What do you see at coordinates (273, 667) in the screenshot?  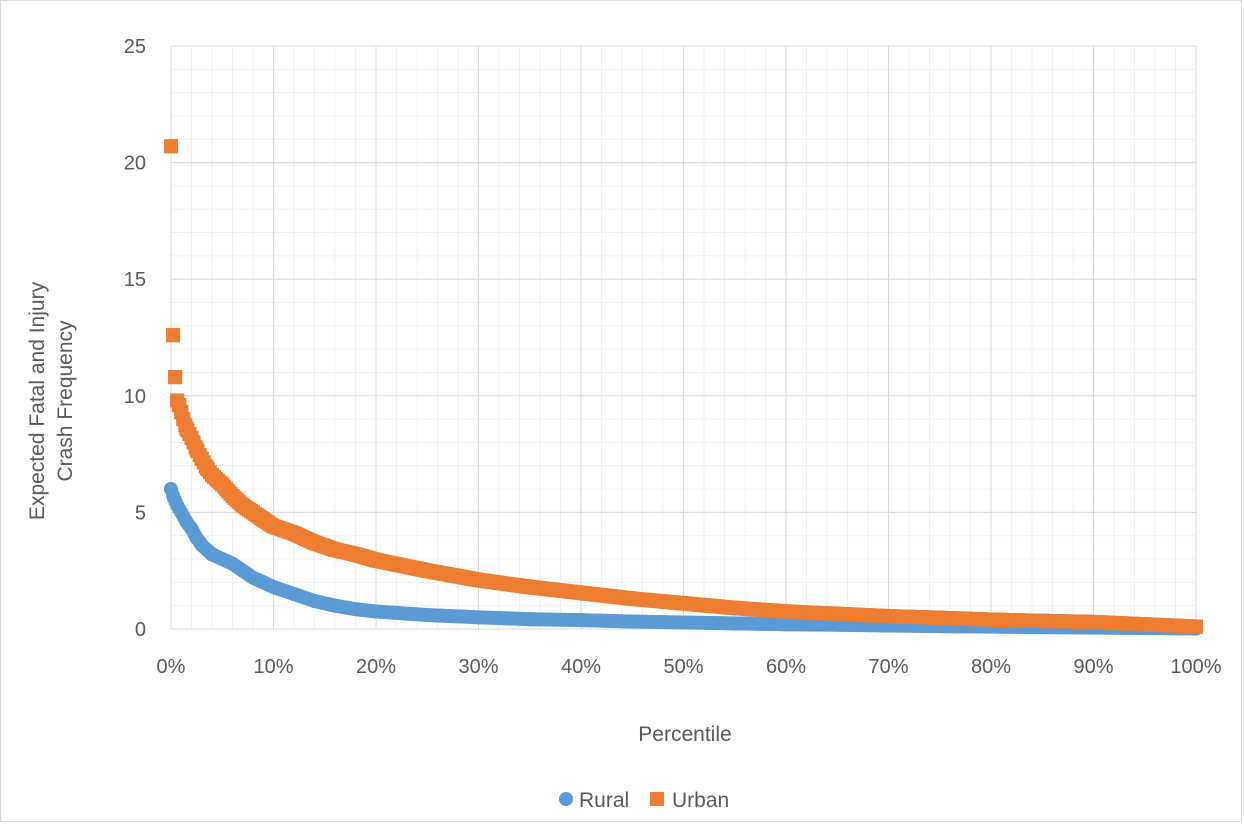 I see `x-tick-label: 10%` at bounding box center [273, 667].